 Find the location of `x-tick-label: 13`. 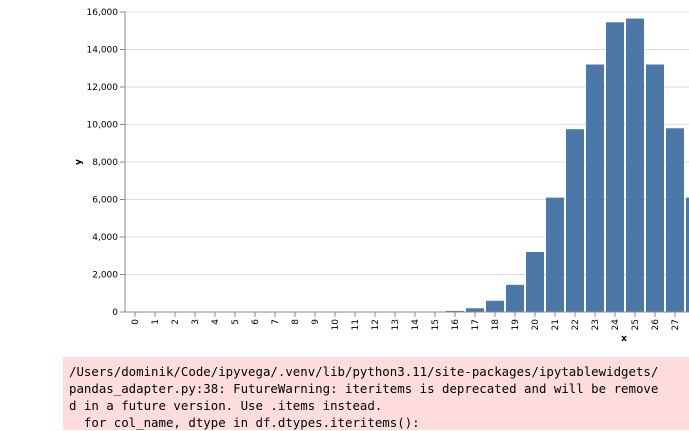

x-tick-label: 13 is located at coordinates (396, 324).